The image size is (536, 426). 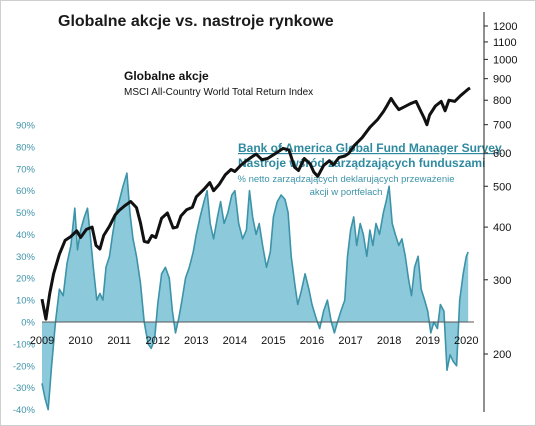 I want to click on left-tick-label: -30%, so click(x=24, y=388).